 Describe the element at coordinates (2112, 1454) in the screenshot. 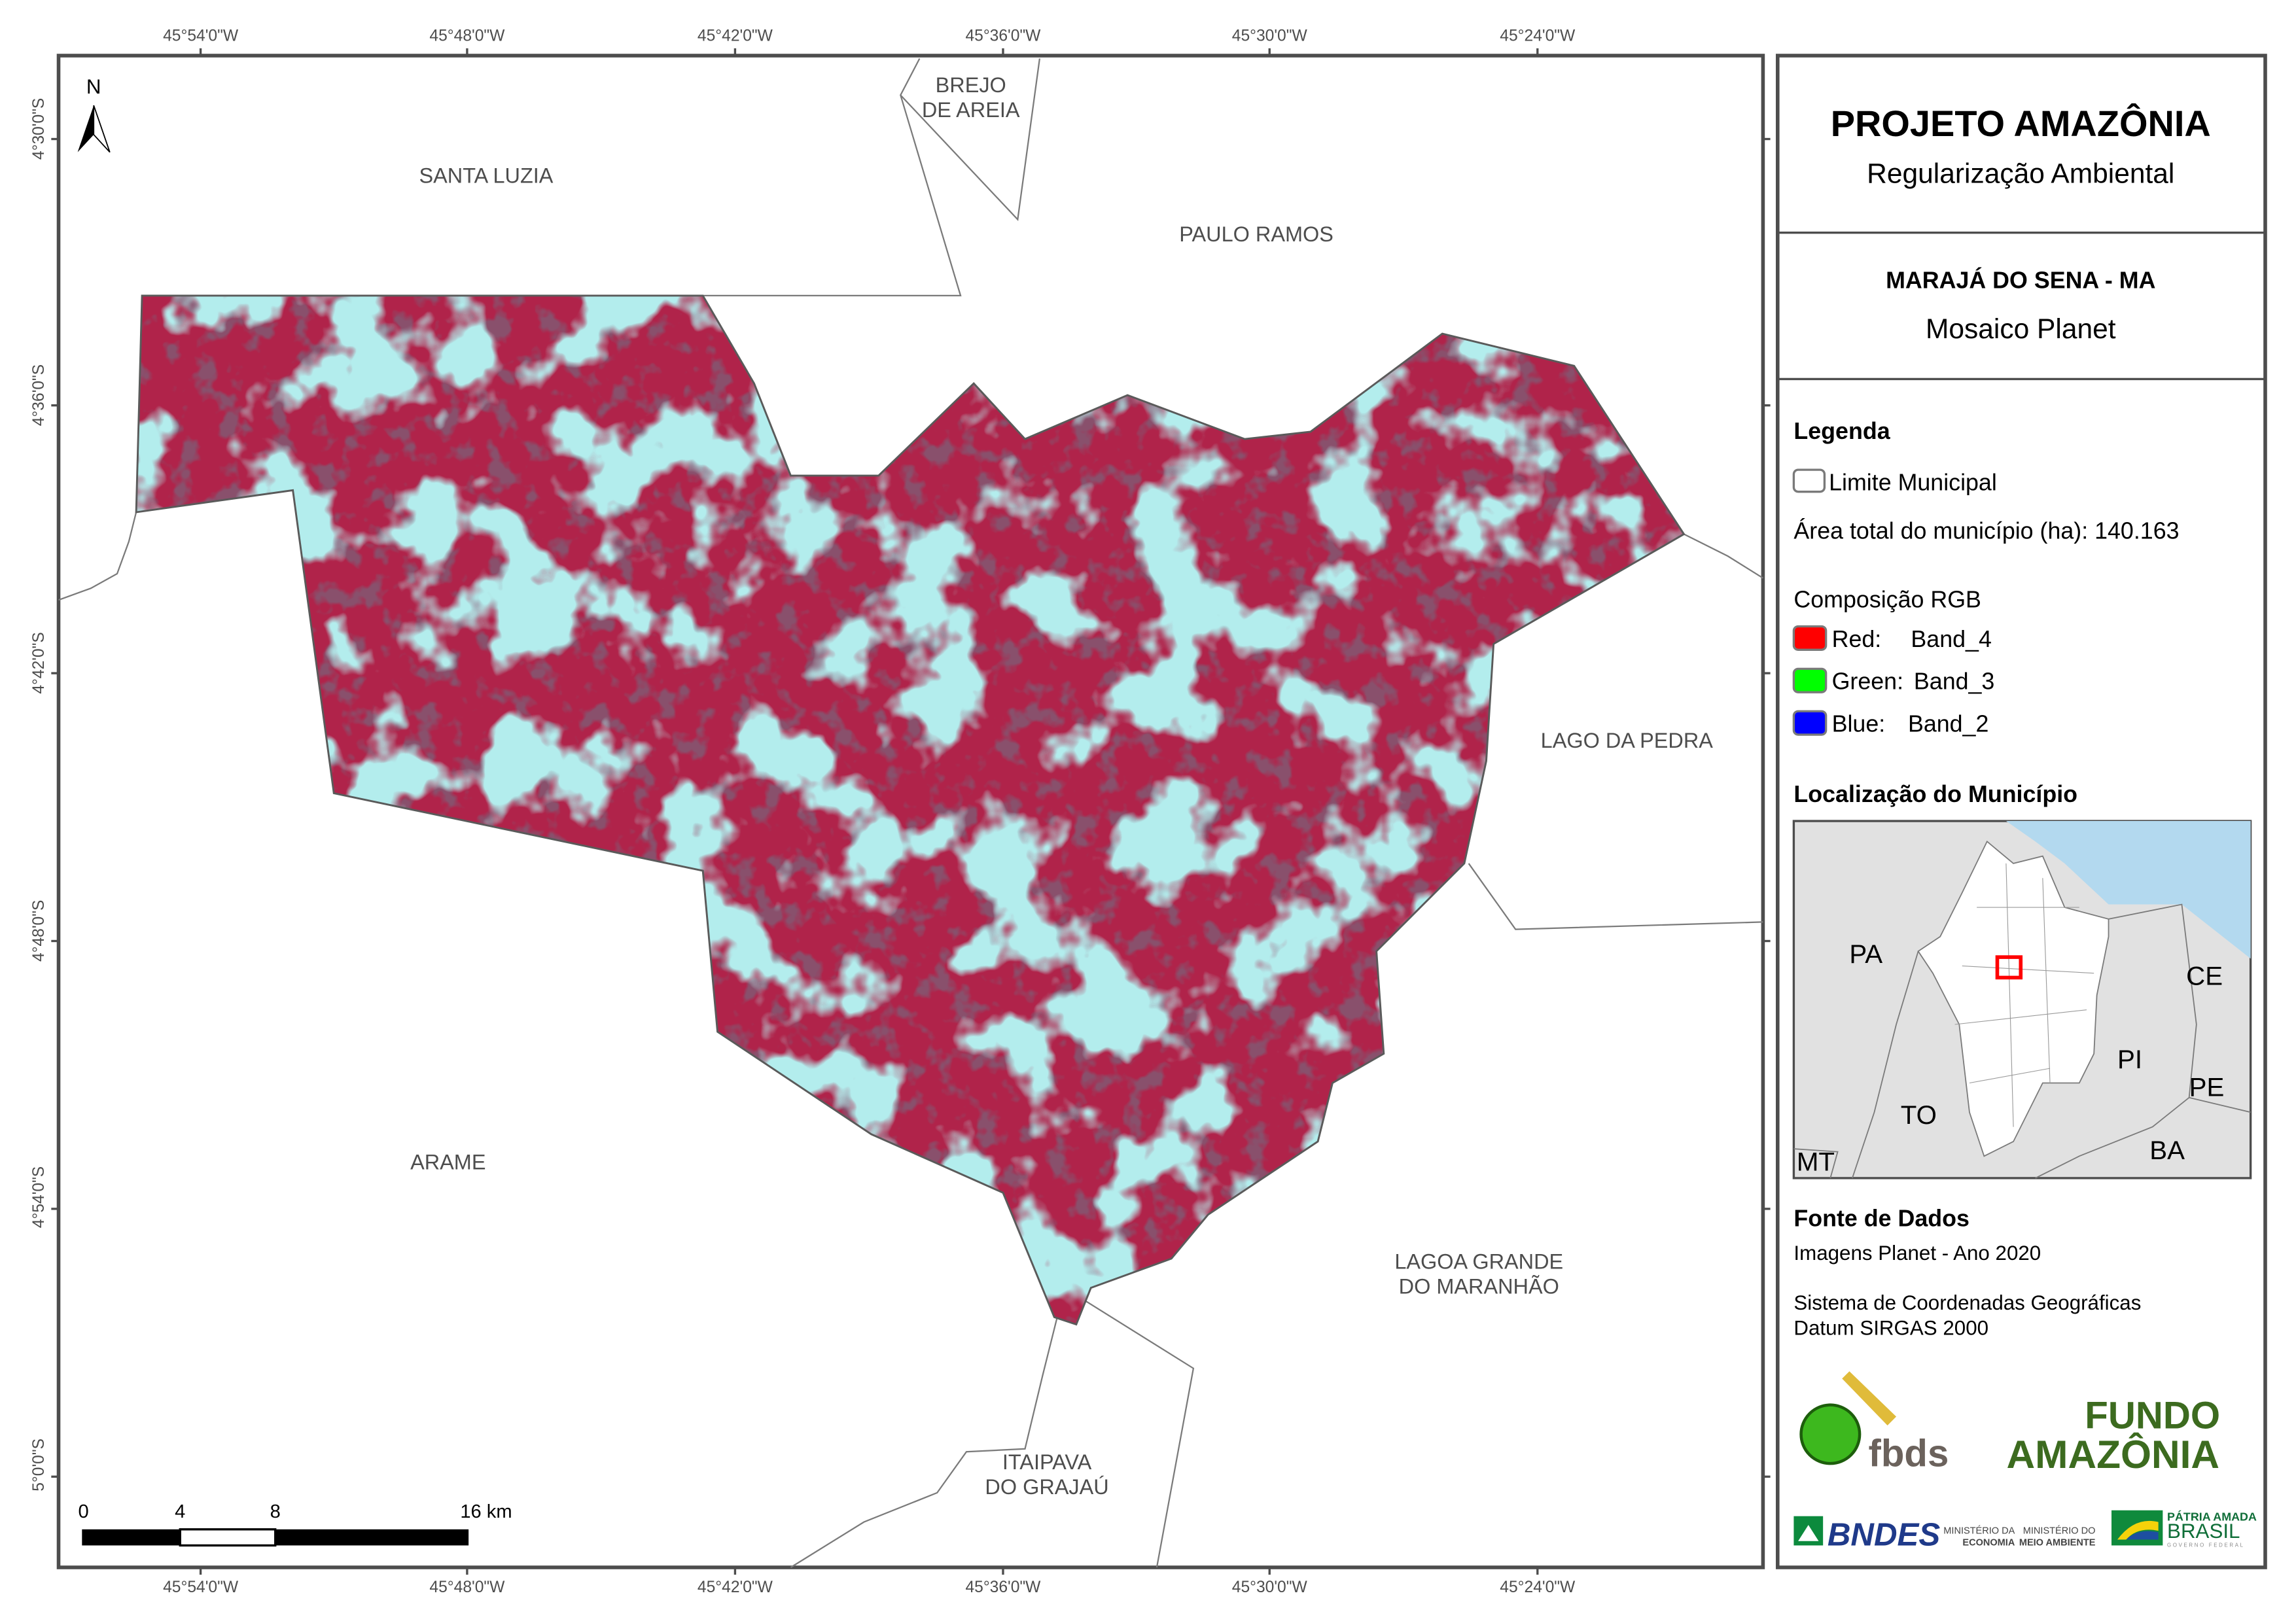

I see `svg-text: AMAZÔNIA` at that location.